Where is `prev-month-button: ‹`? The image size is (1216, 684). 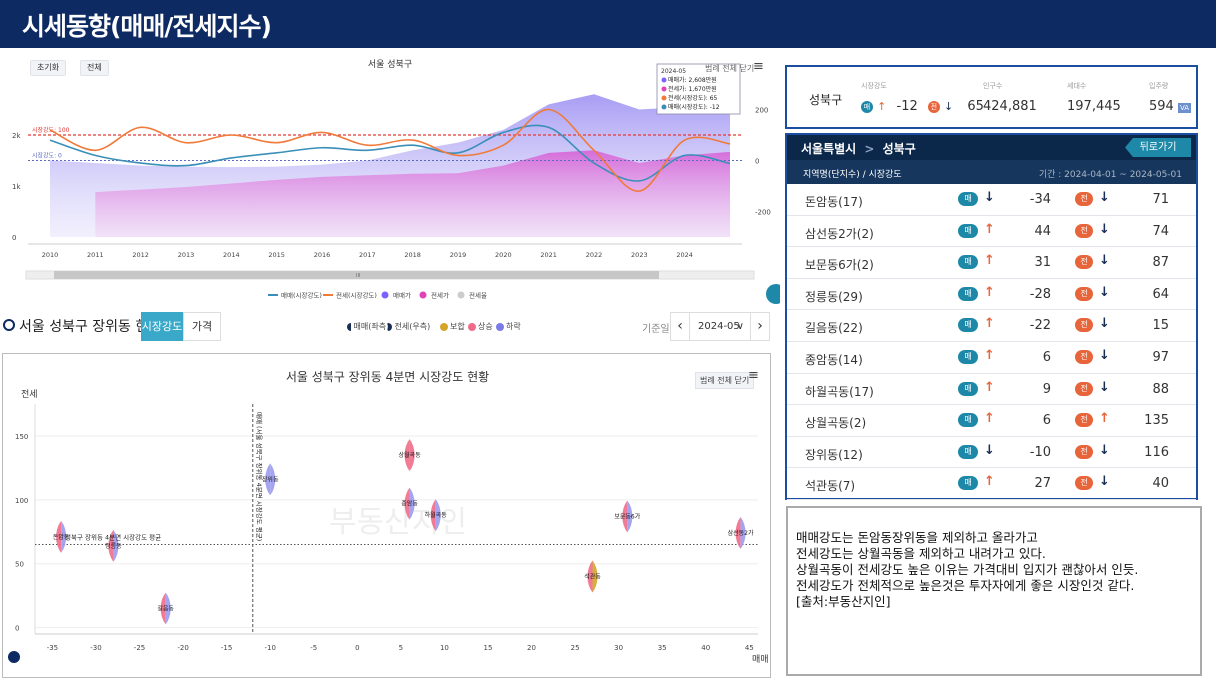
prev-month-button: ‹ is located at coordinates (680, 326).